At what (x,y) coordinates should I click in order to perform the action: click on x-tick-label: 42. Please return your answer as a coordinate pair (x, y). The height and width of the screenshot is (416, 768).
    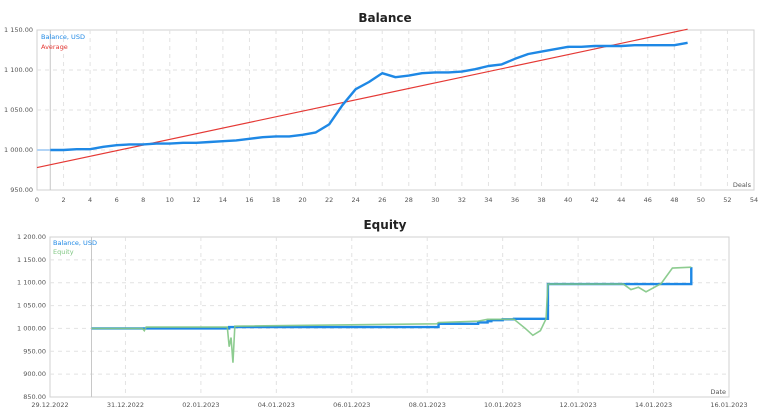
    Looking at the image, I should click on (595, 200).